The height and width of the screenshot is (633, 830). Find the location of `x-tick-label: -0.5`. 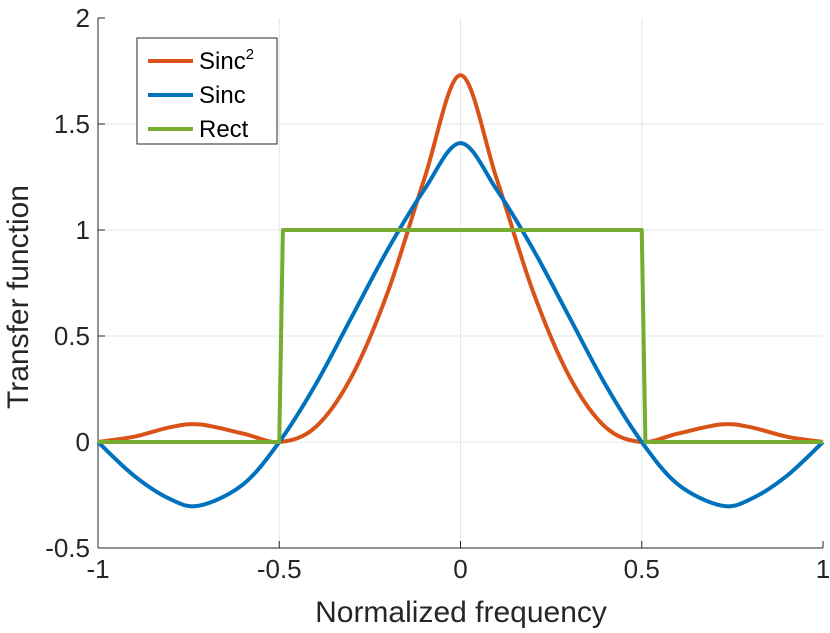

x-tick-label: -0.5 is located at coordinates (279, 569).